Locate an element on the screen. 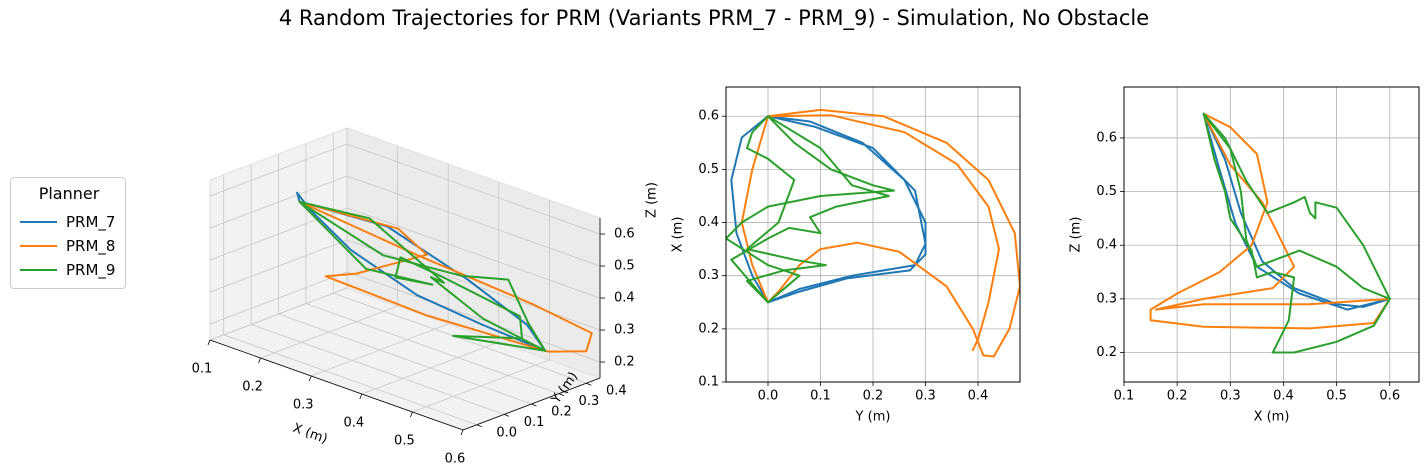 The width and height of the screenshot is (1428, 467). x-tick-label: 0.5 is located at coordinates (1336, 396).